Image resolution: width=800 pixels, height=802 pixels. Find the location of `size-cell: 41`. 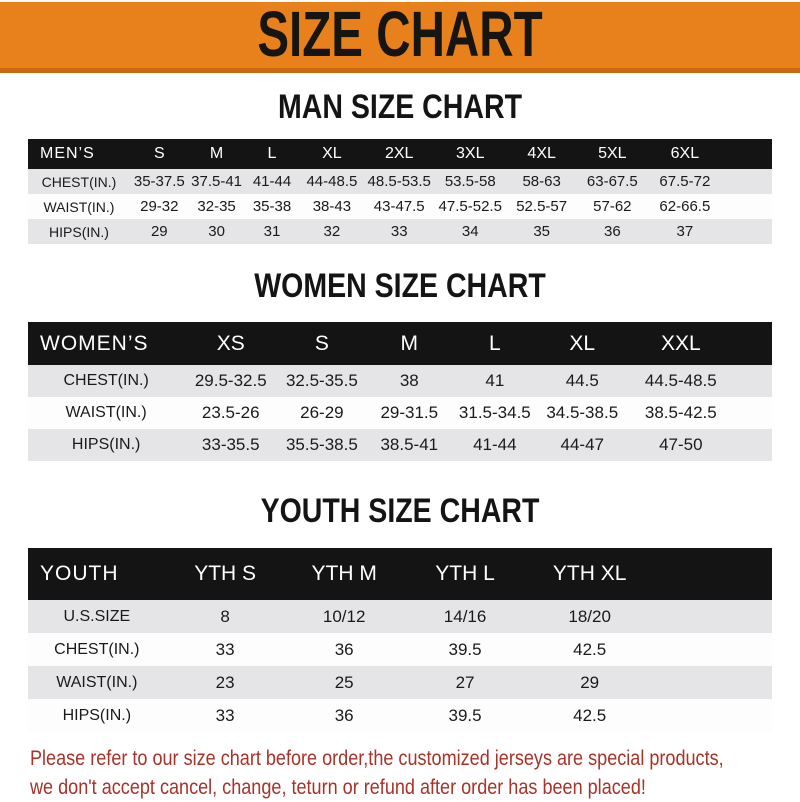

size-cell: 41 is located at coordinates (495, 381).